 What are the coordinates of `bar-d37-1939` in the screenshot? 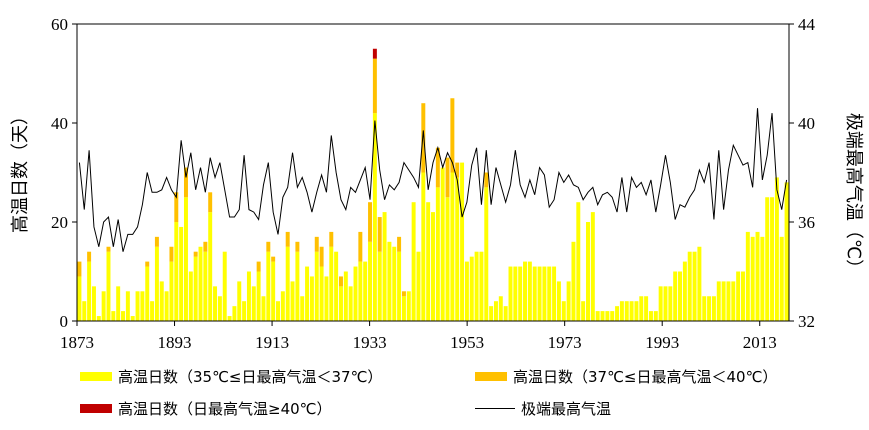 It's located at (399, 244).